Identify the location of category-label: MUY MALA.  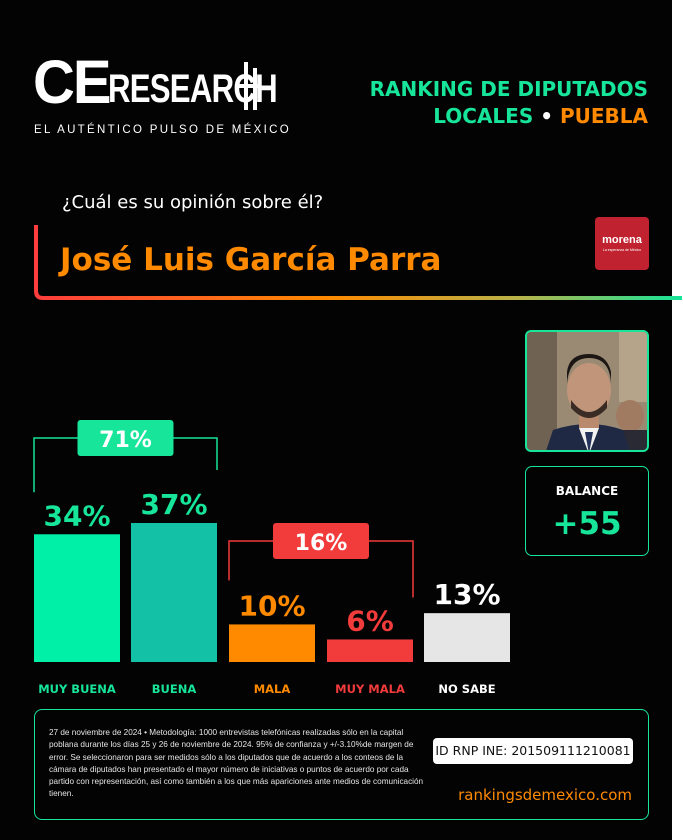
(370, 689).